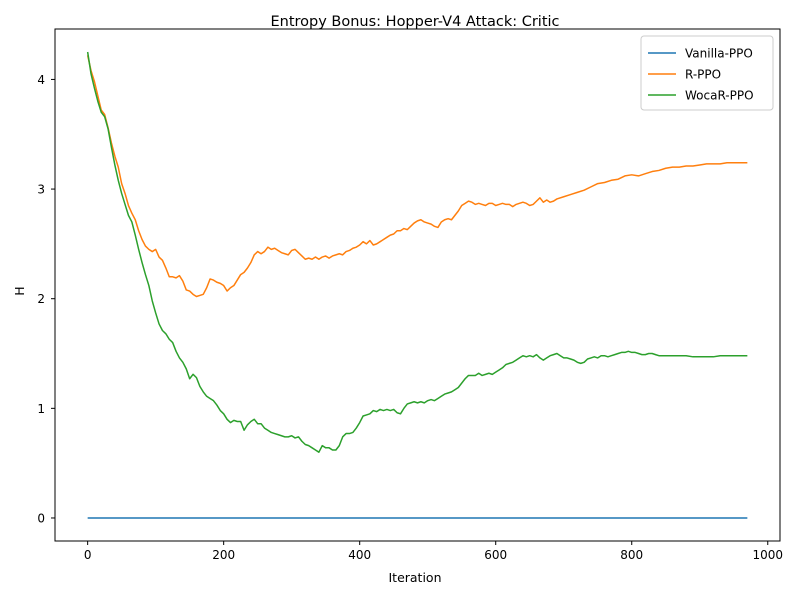 This screenshot has height=604, width=800. What do you see at coordinates (41, 80) in the screenshot?
I see `y-tick-label: 4` at bounding box center [41, 80].